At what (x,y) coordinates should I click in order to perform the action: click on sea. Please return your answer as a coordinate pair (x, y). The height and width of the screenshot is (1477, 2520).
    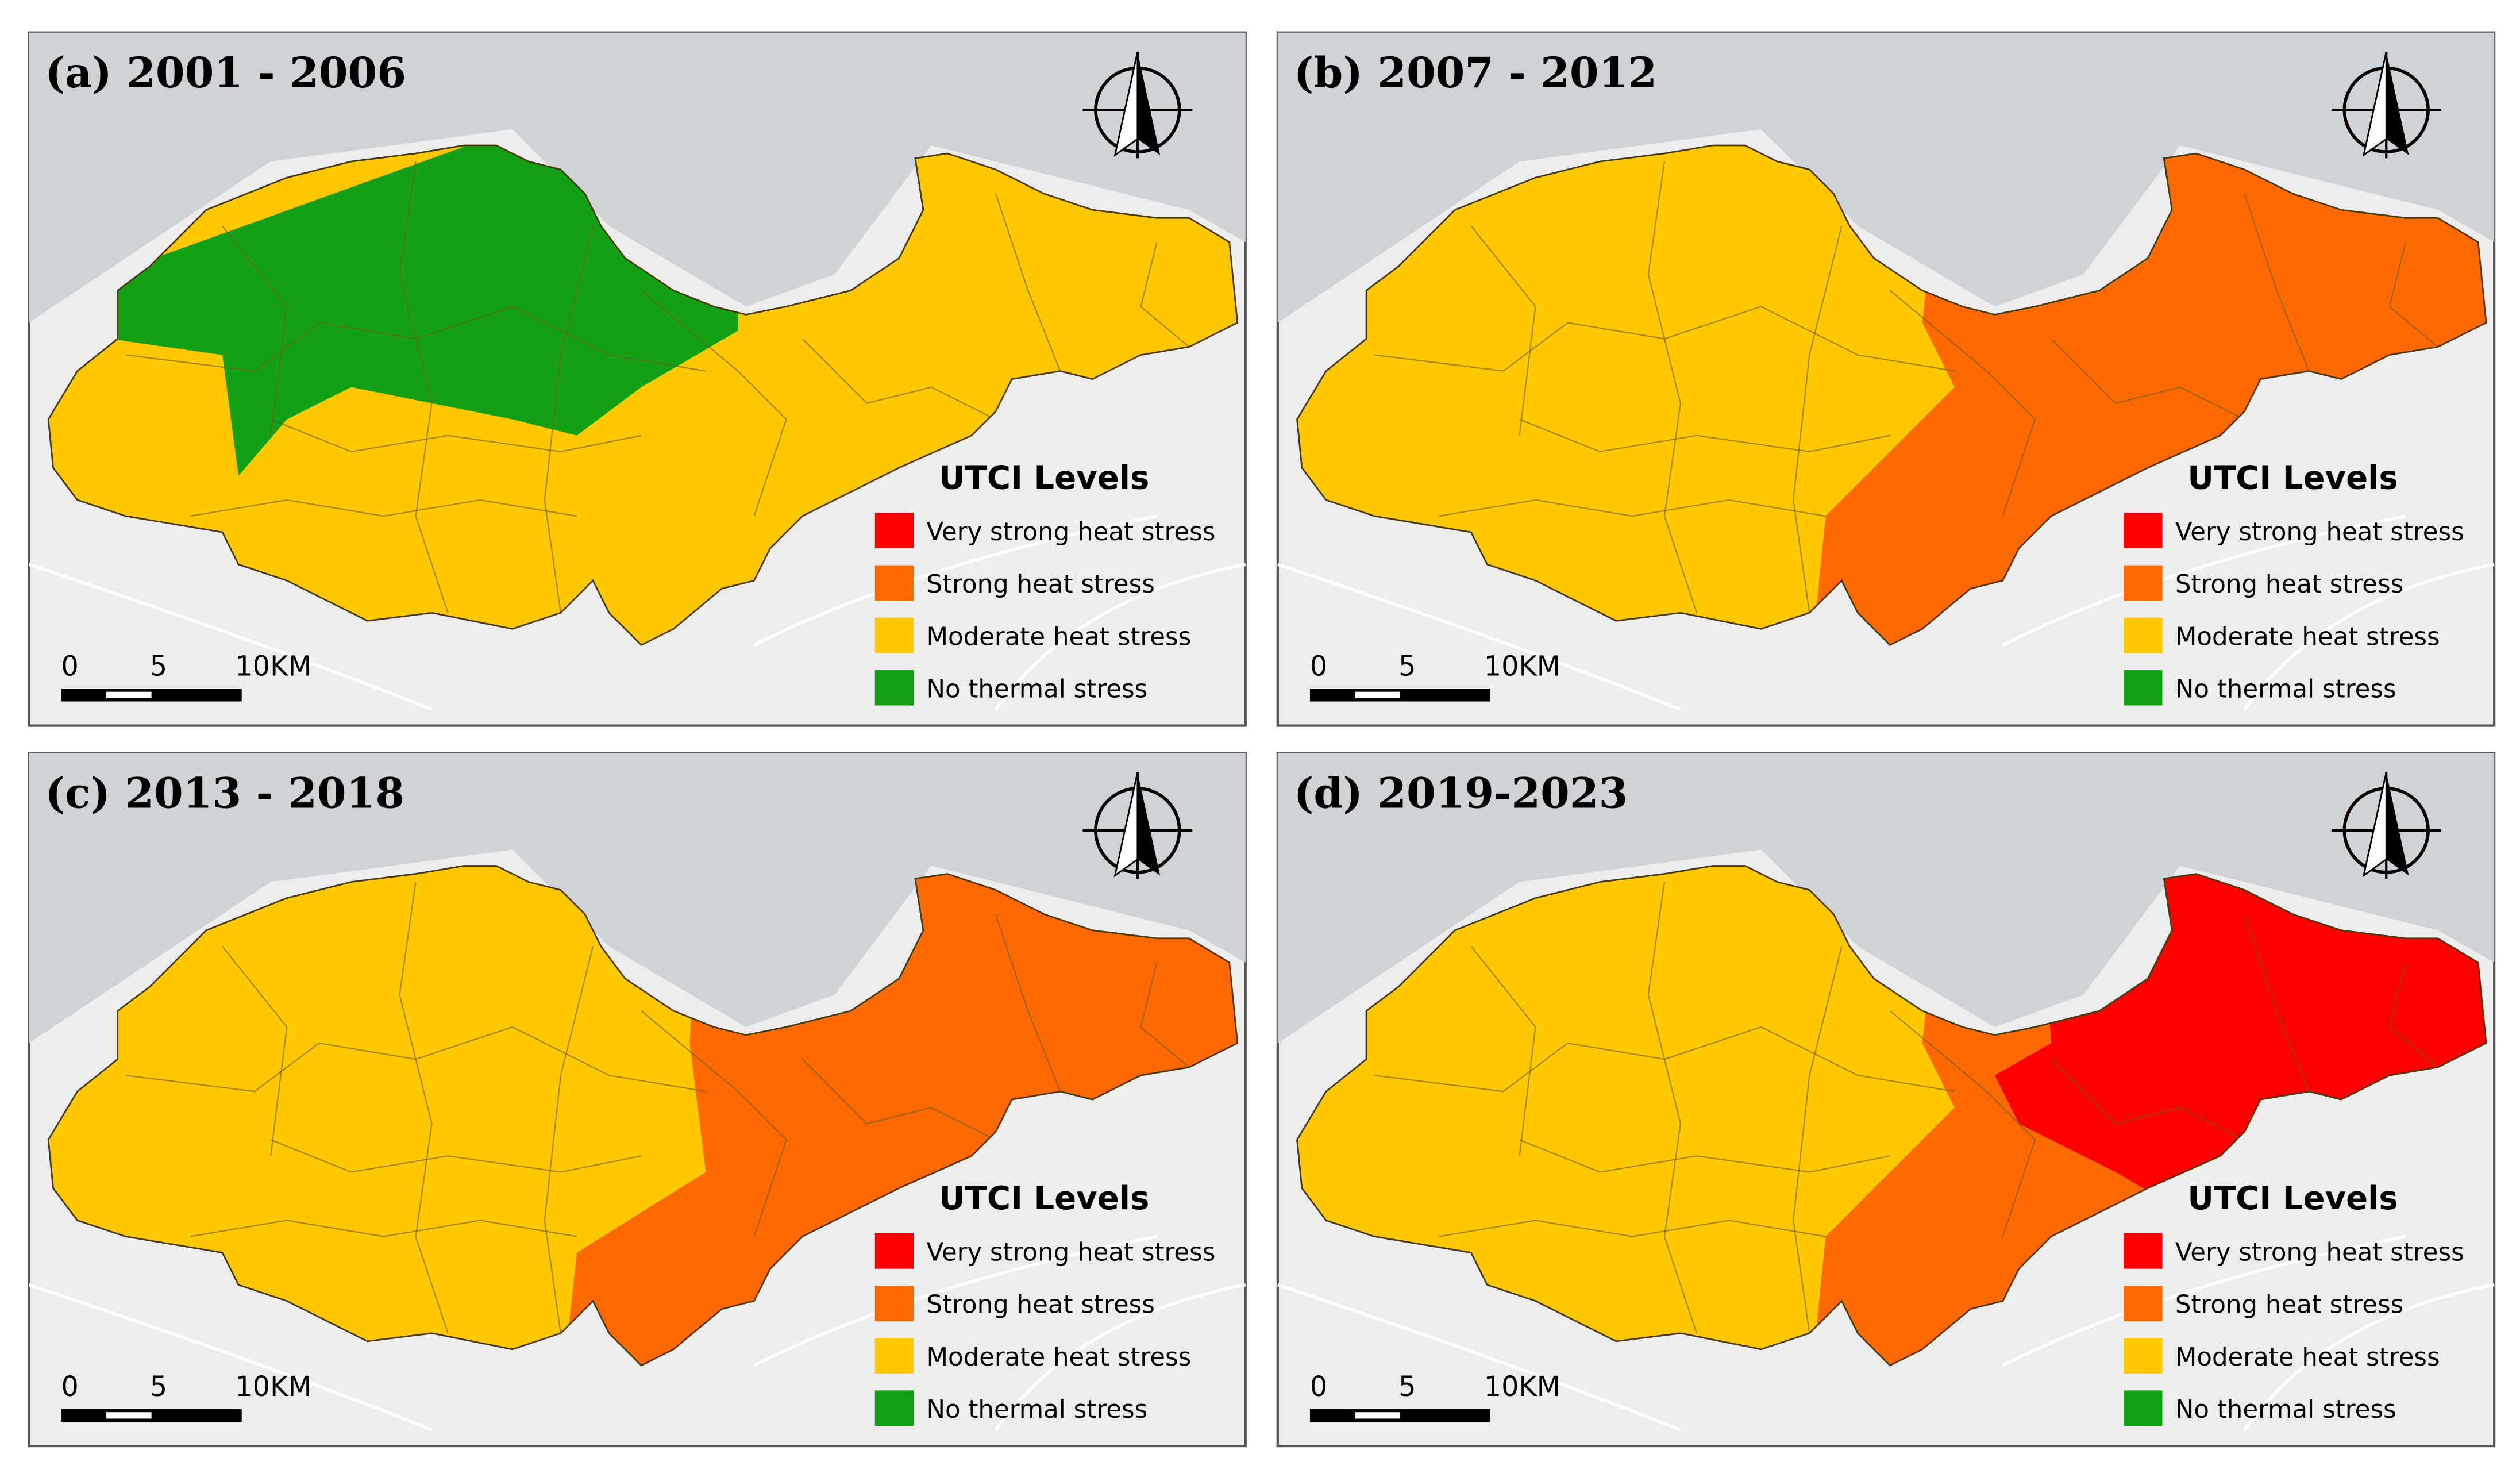
    Looking at the image, I should click on (638, 898).